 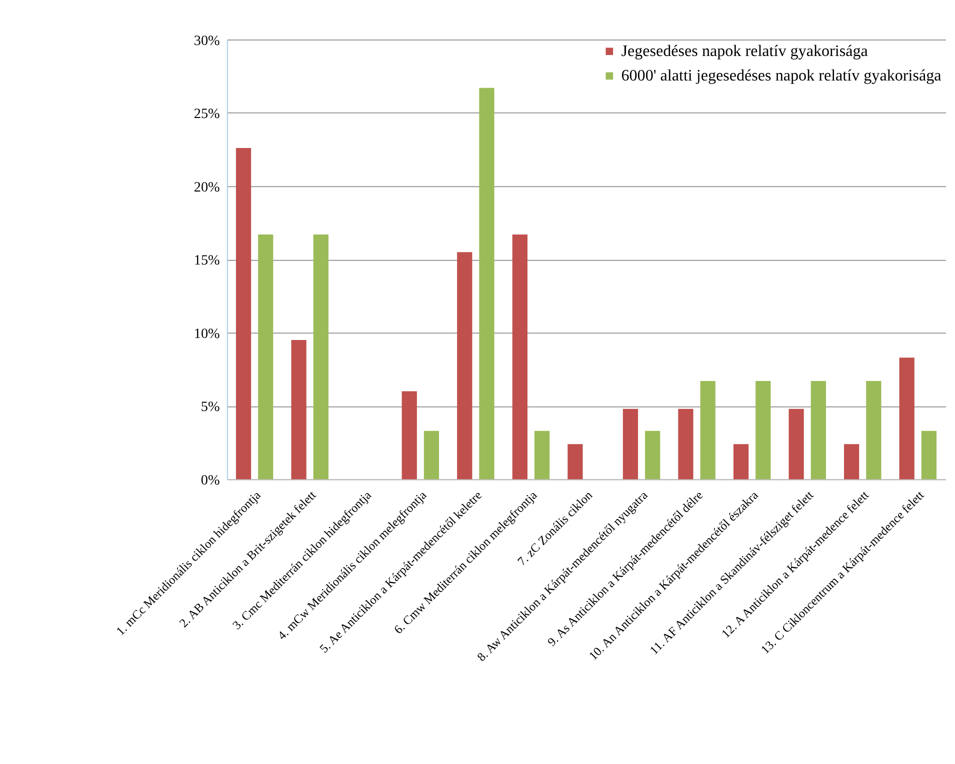 What do you see at coordinates (744, 51) in the screenshot?
I see `legend-label: Jegesedéses napok relatív gyakorisága` at bounding box center [744, 51].